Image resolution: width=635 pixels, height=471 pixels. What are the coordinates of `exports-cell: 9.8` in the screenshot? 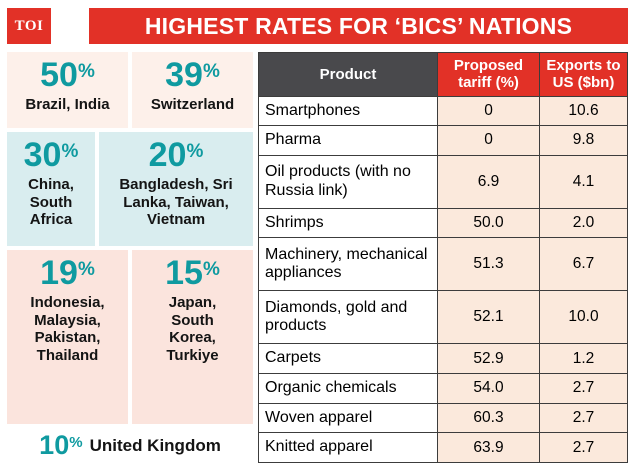 It's located at (583, 140).